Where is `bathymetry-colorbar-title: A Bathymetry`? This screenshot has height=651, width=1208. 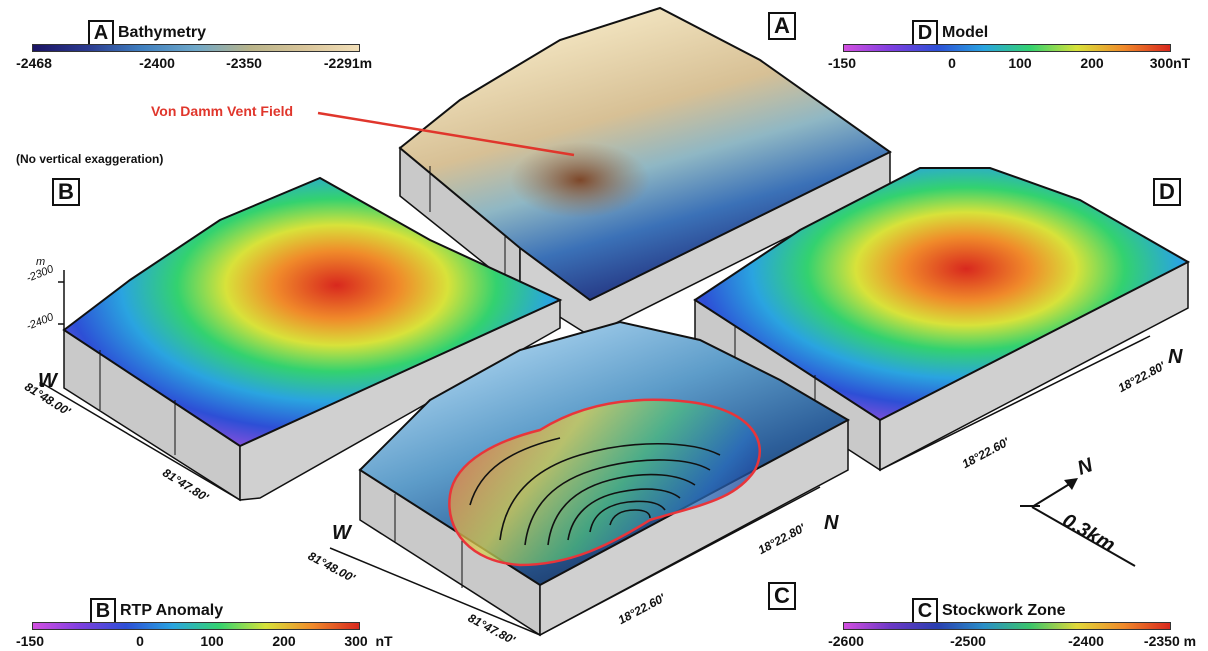 bathymetry-colorbar-title: A Bathymetry is located at coordinates (147, 33).